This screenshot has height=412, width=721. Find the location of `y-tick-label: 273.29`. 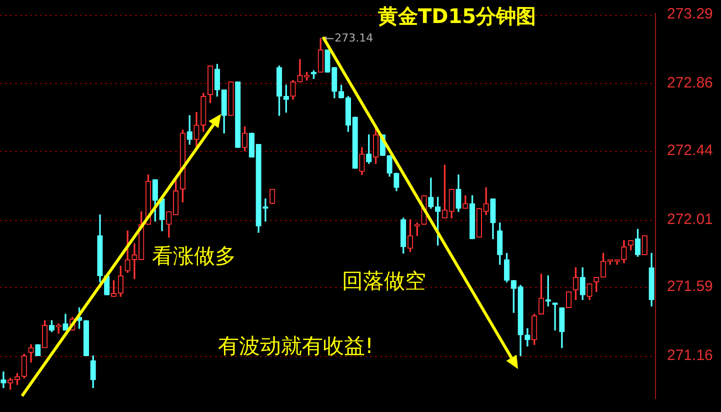

y-tick-label: 273.29 is located at coordinates (690, 14).